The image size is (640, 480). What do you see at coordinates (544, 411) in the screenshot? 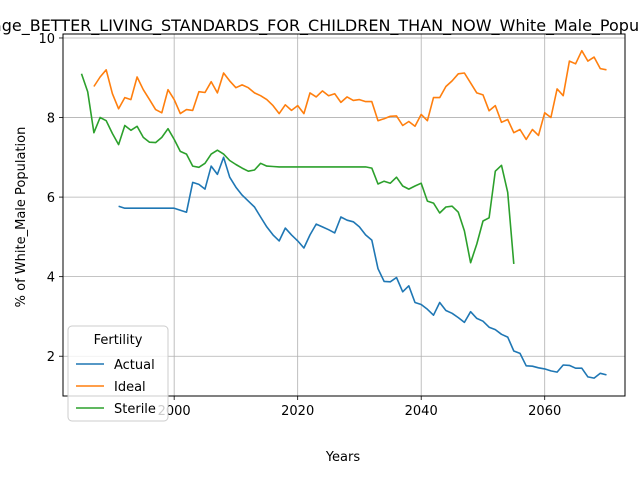
I see `x-tick-label: 2060` at bounding box center [544, 411].